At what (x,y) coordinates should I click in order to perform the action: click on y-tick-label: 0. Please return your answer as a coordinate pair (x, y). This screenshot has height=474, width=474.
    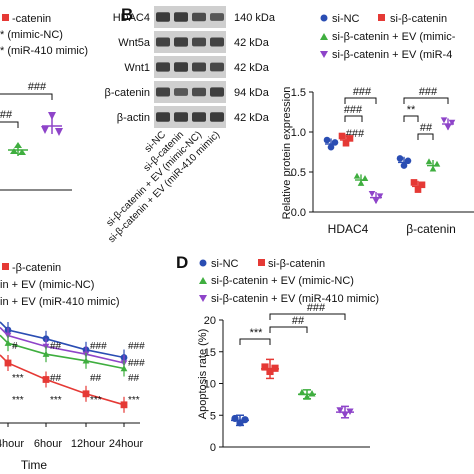
    Looking at the image, I should click on (213, 448).